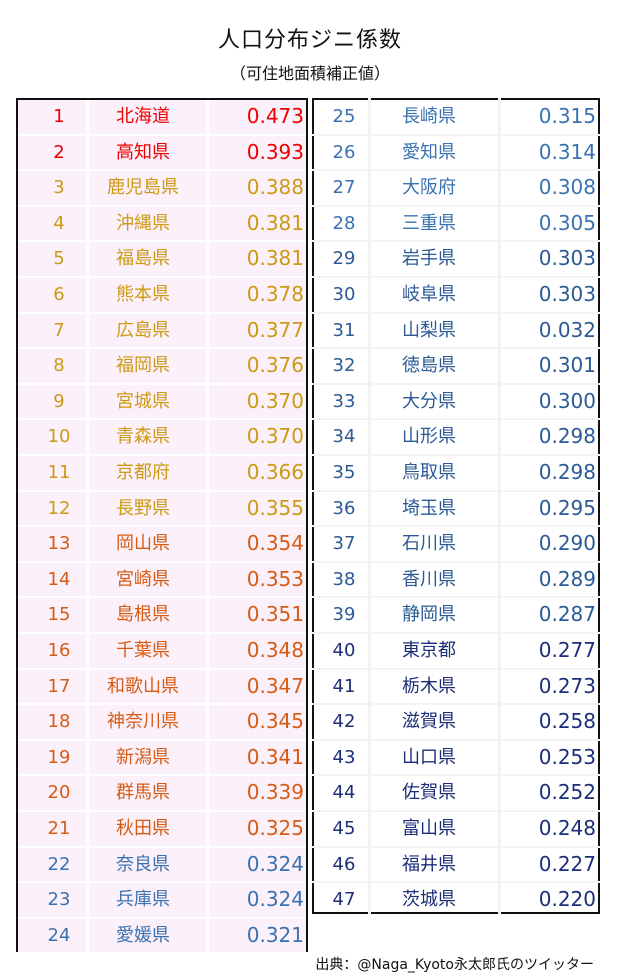  I want to click on prefecture-cell: 宮崎県, so click(143, 579).